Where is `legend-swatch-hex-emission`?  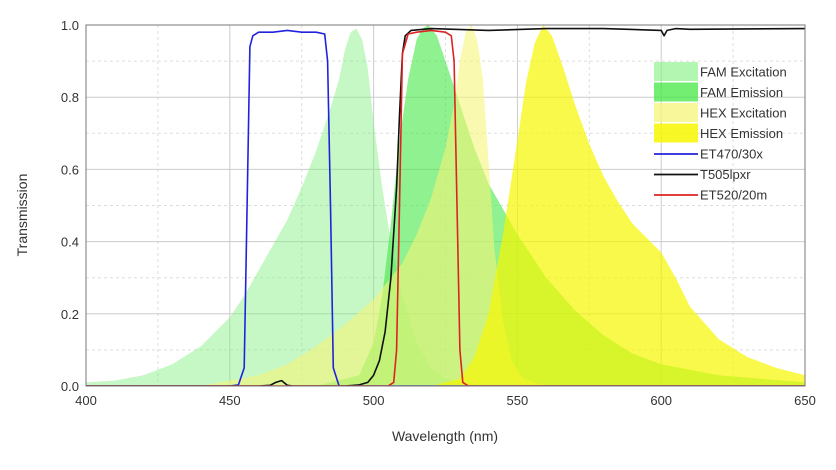 legend-swatch-hex-emission is located at coordinates (676, 133).